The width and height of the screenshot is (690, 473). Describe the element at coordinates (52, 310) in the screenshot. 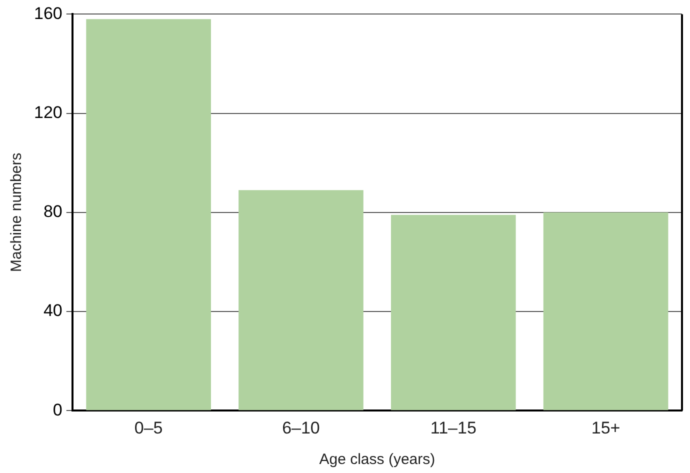

I see `y-tick-label: 40` at that location.